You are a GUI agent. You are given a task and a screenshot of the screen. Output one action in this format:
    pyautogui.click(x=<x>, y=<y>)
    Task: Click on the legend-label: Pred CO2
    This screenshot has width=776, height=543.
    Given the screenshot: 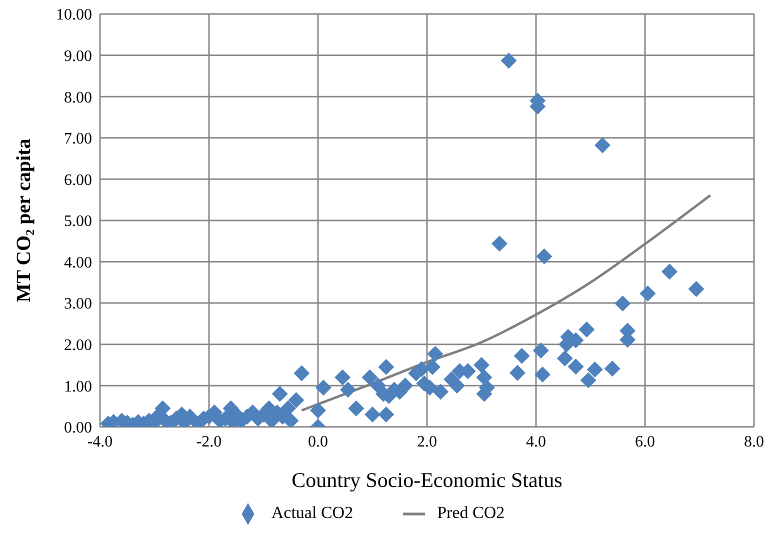 What is the action you would take?
    pyautogui.click(x=471, y=512)
    